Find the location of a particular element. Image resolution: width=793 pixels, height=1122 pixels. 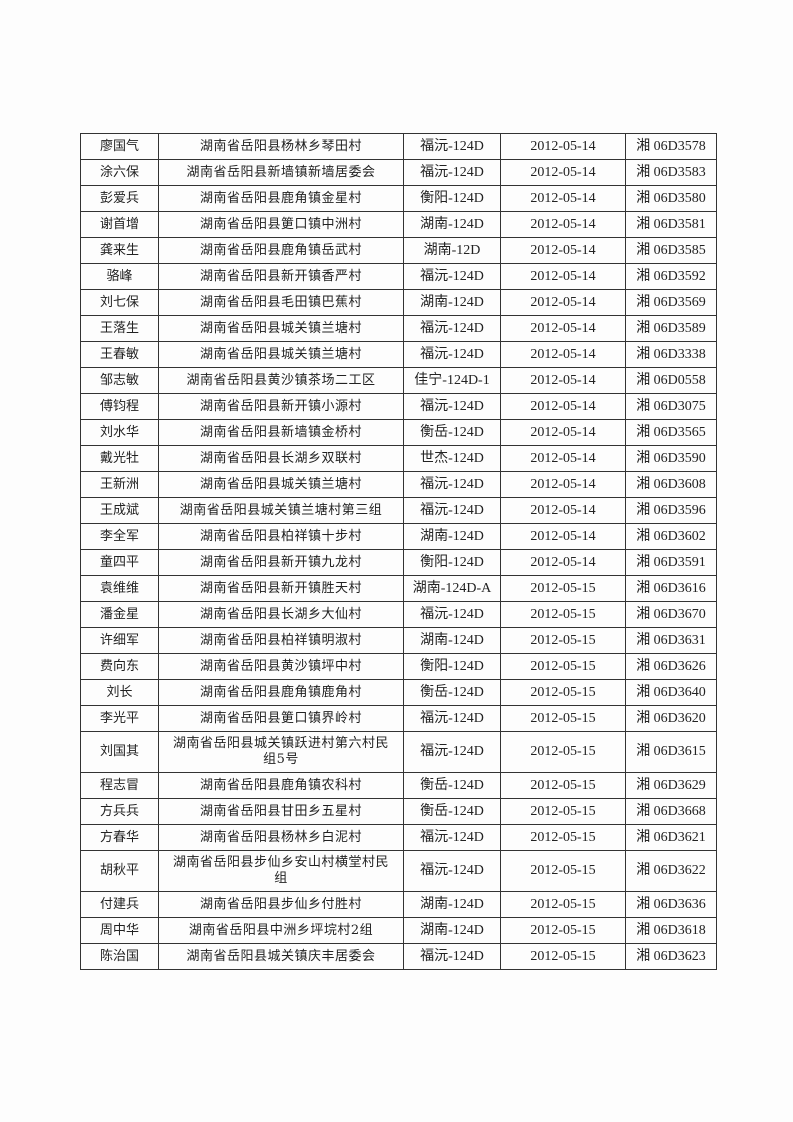

table-row: 龚来生 湖南省岳阳县鹿角镇岳武村 湖南-12D 2012-05-14 湘 06D3585 is located at coordinates (398, 250).